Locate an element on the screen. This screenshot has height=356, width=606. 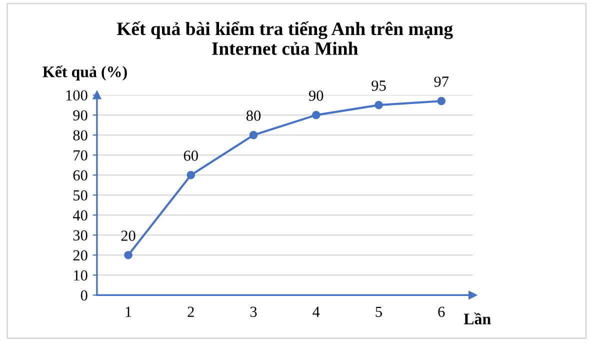
y-tick-label: 30 is located at coordinates (80, 235).